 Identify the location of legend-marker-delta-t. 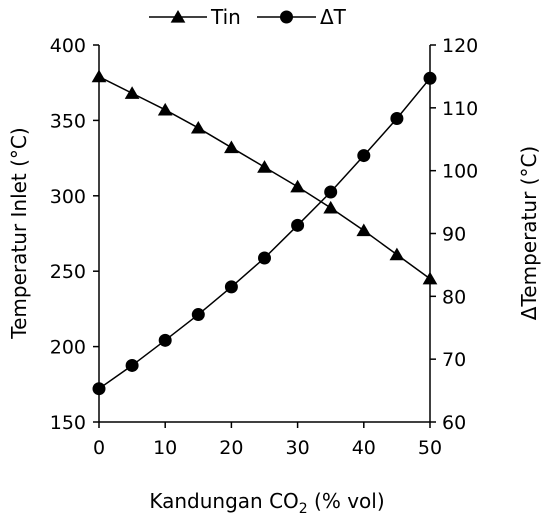
(286, 17).